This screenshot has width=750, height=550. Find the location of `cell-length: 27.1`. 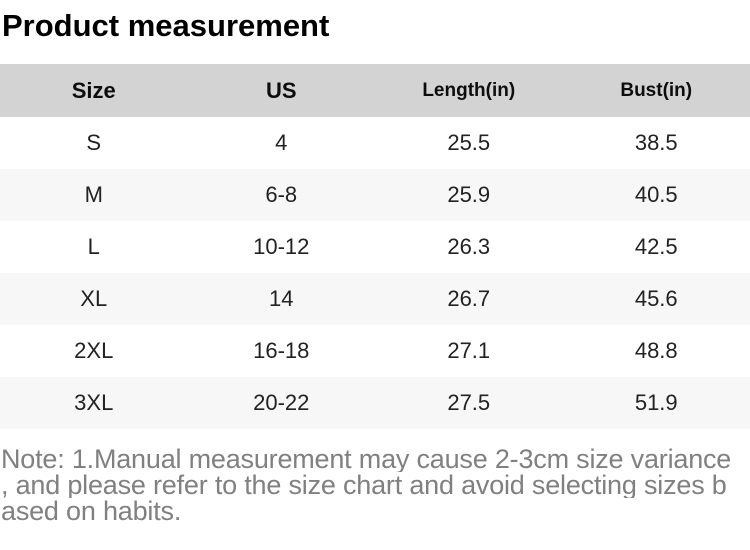

cell-length: 27.1 is located at coordinates (469, 350).